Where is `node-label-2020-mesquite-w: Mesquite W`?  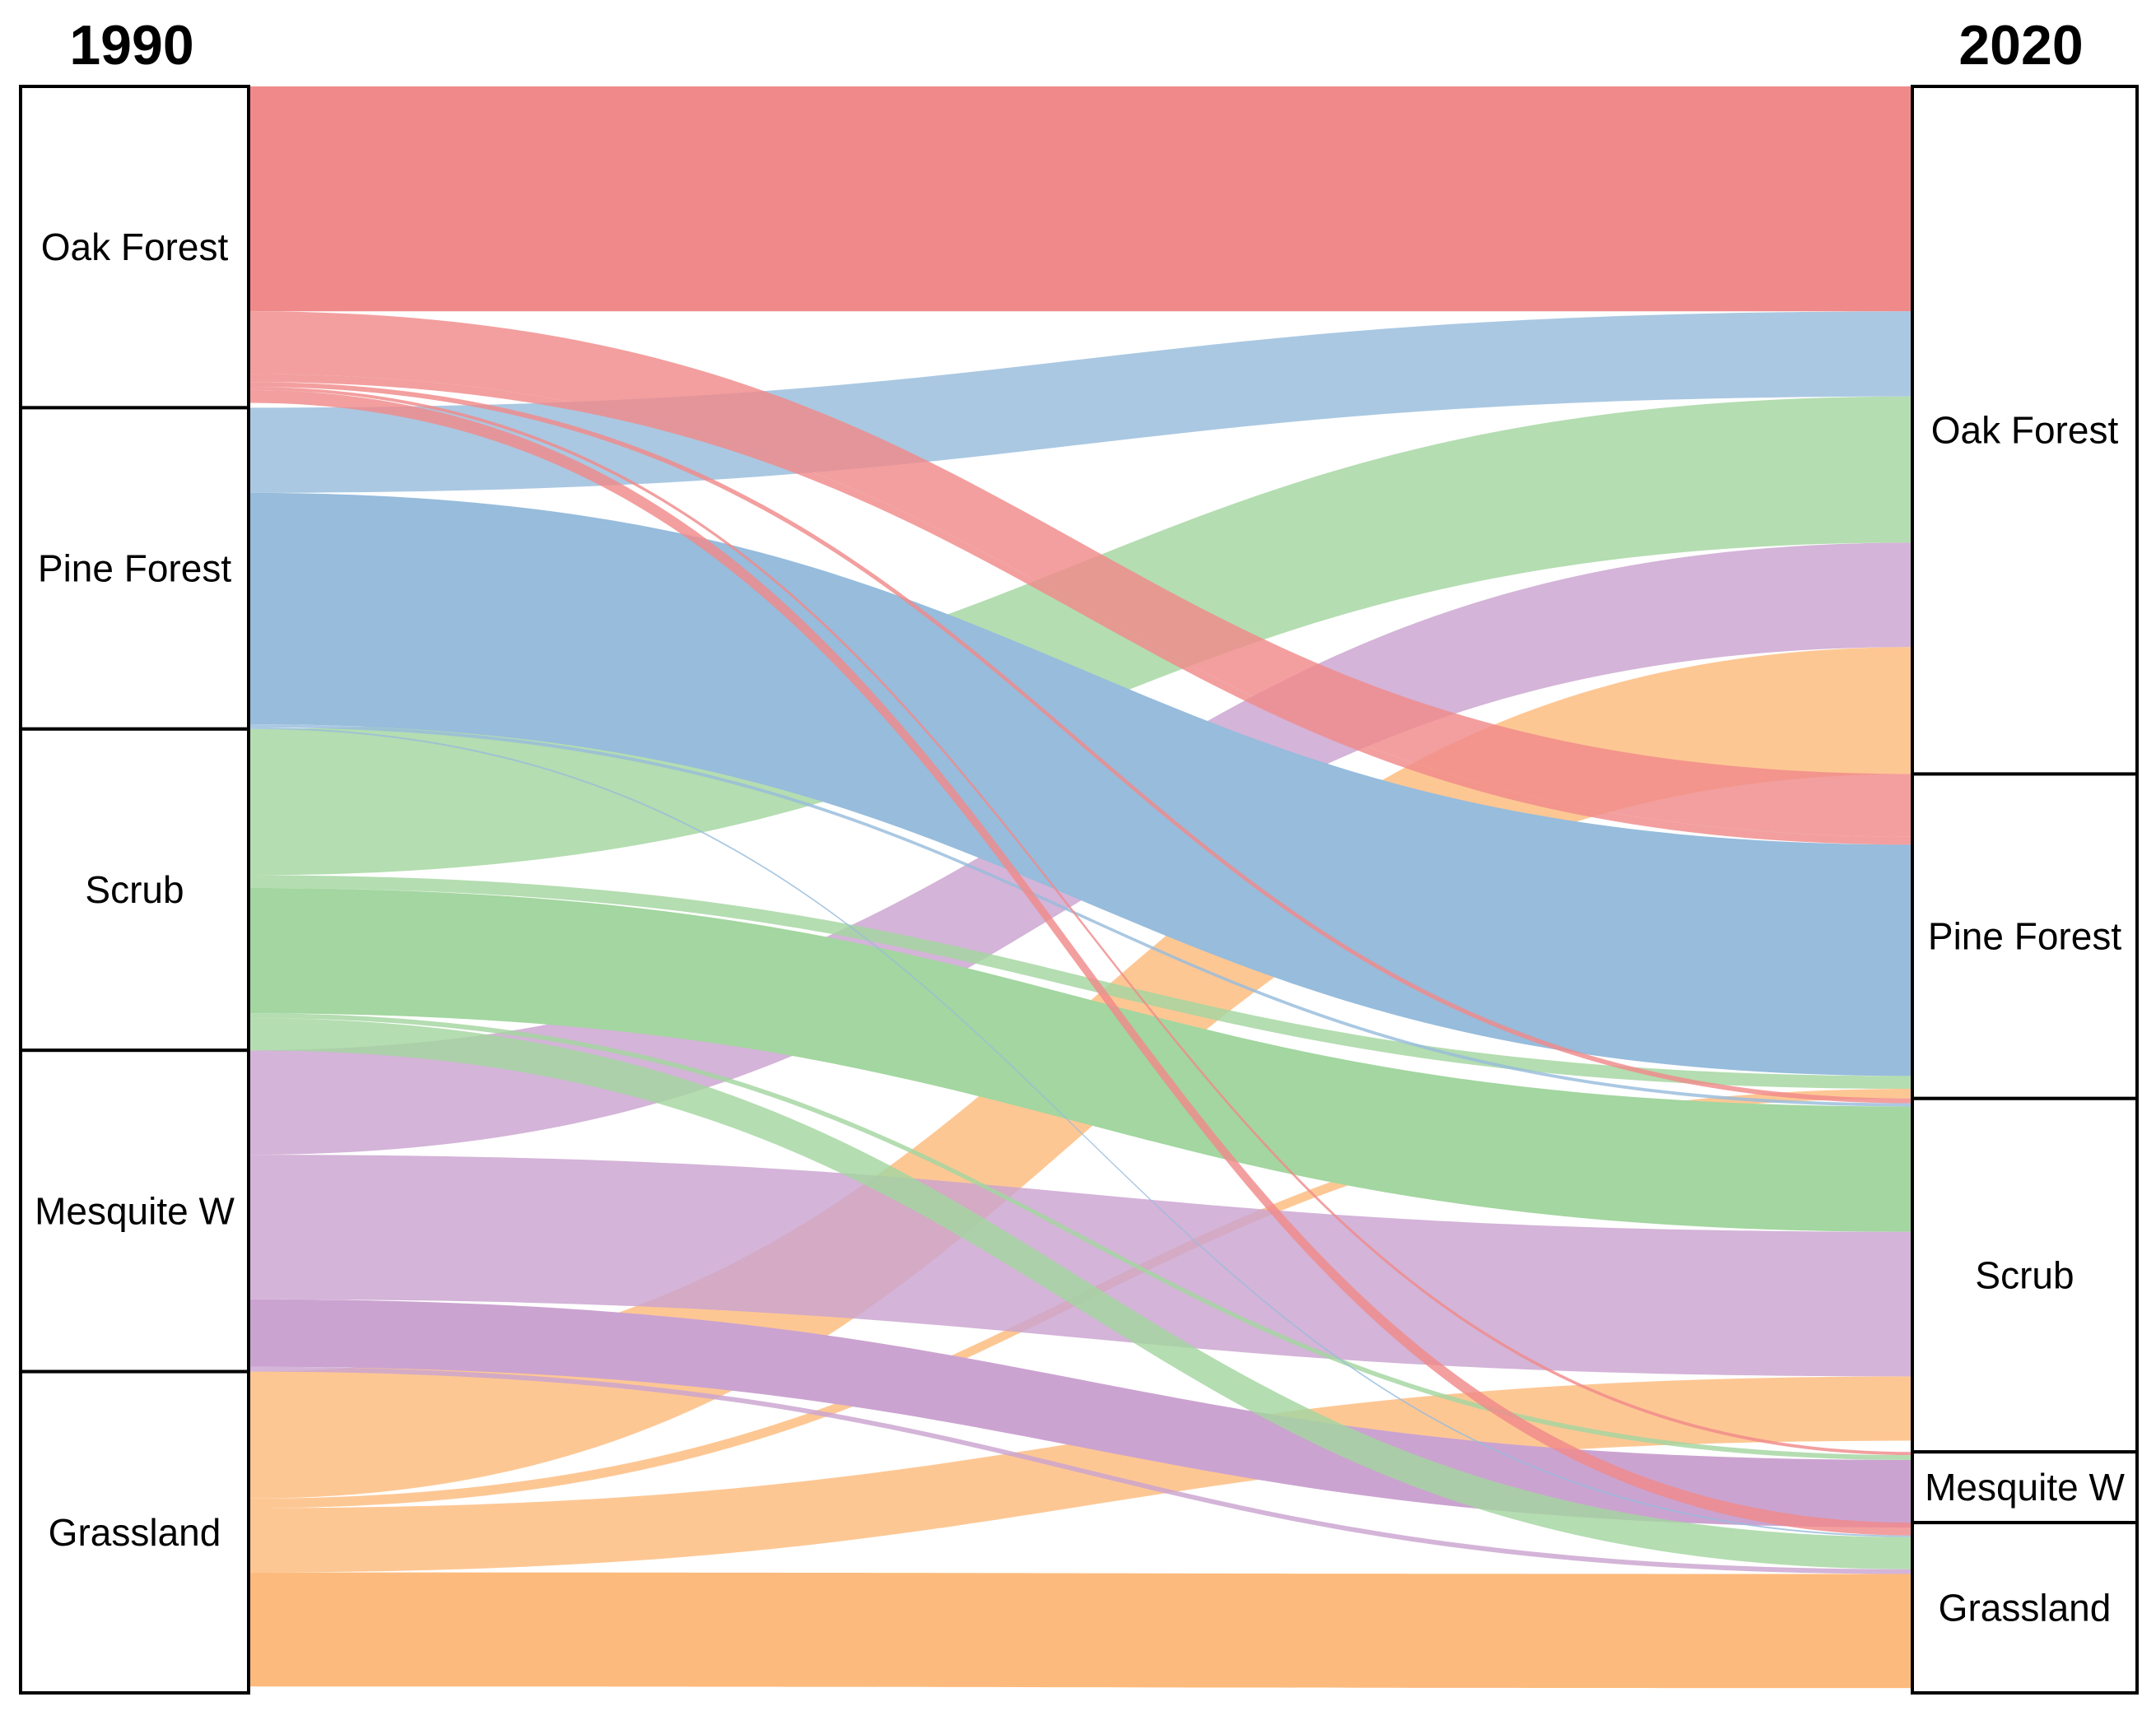
node-label-2020-mesquite-w: Mesquite W is located at coordinates (2025, 1487).